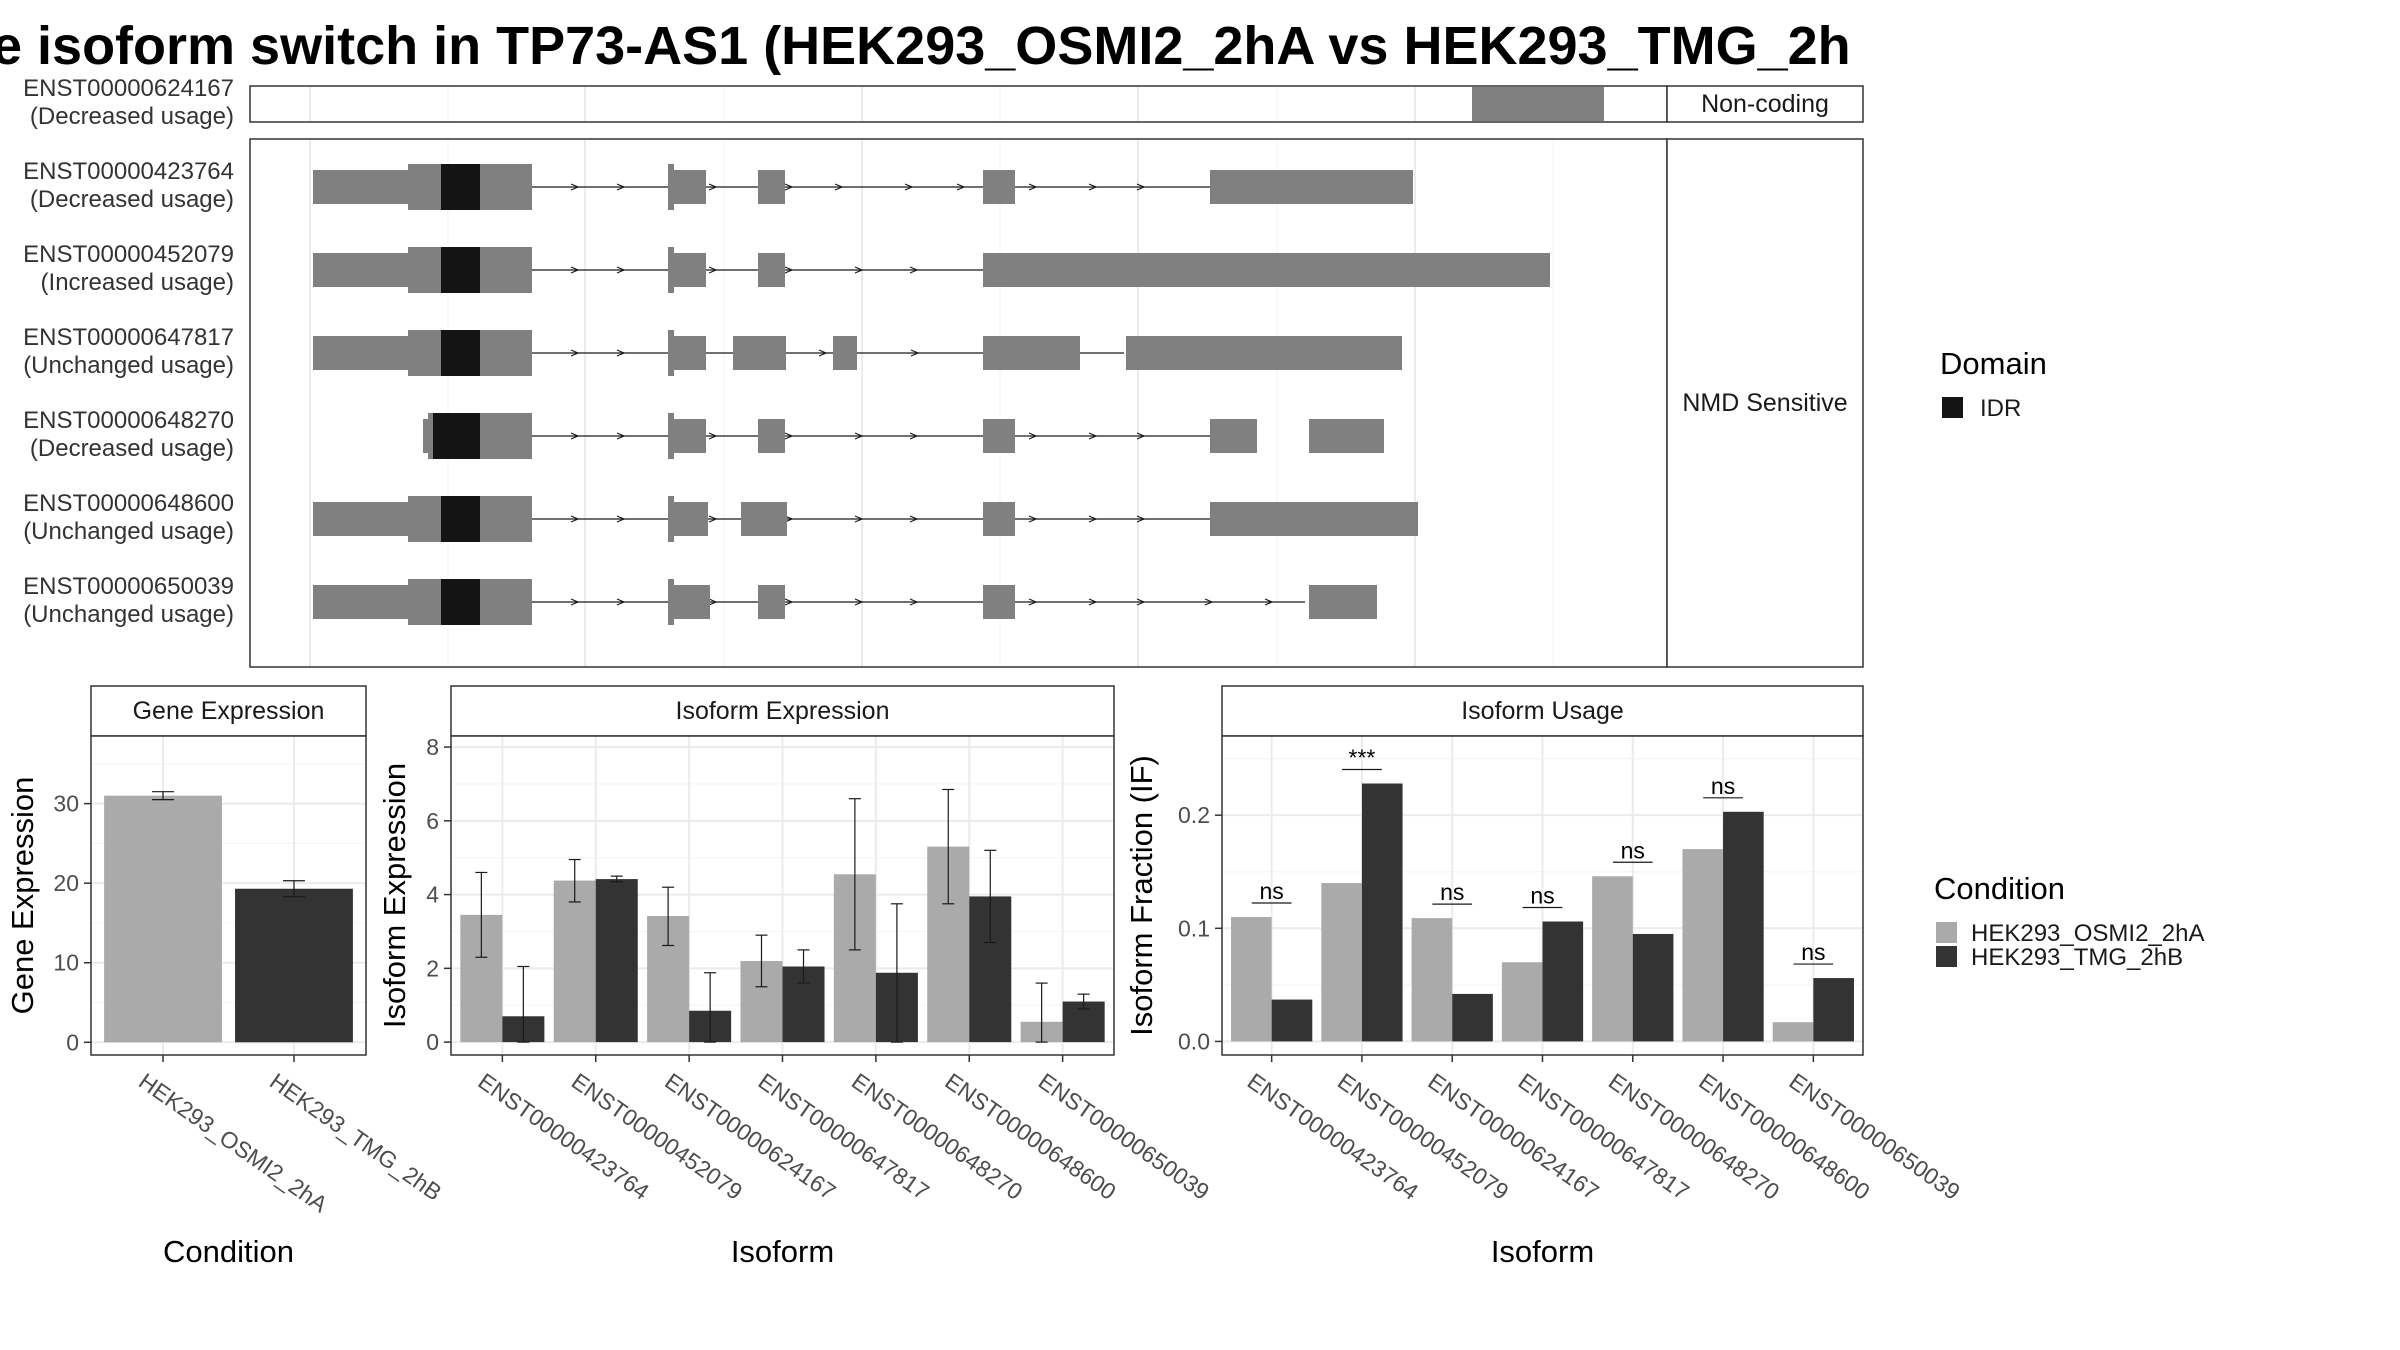  I want to click on y-tick-label: 20, so click(66, 883).